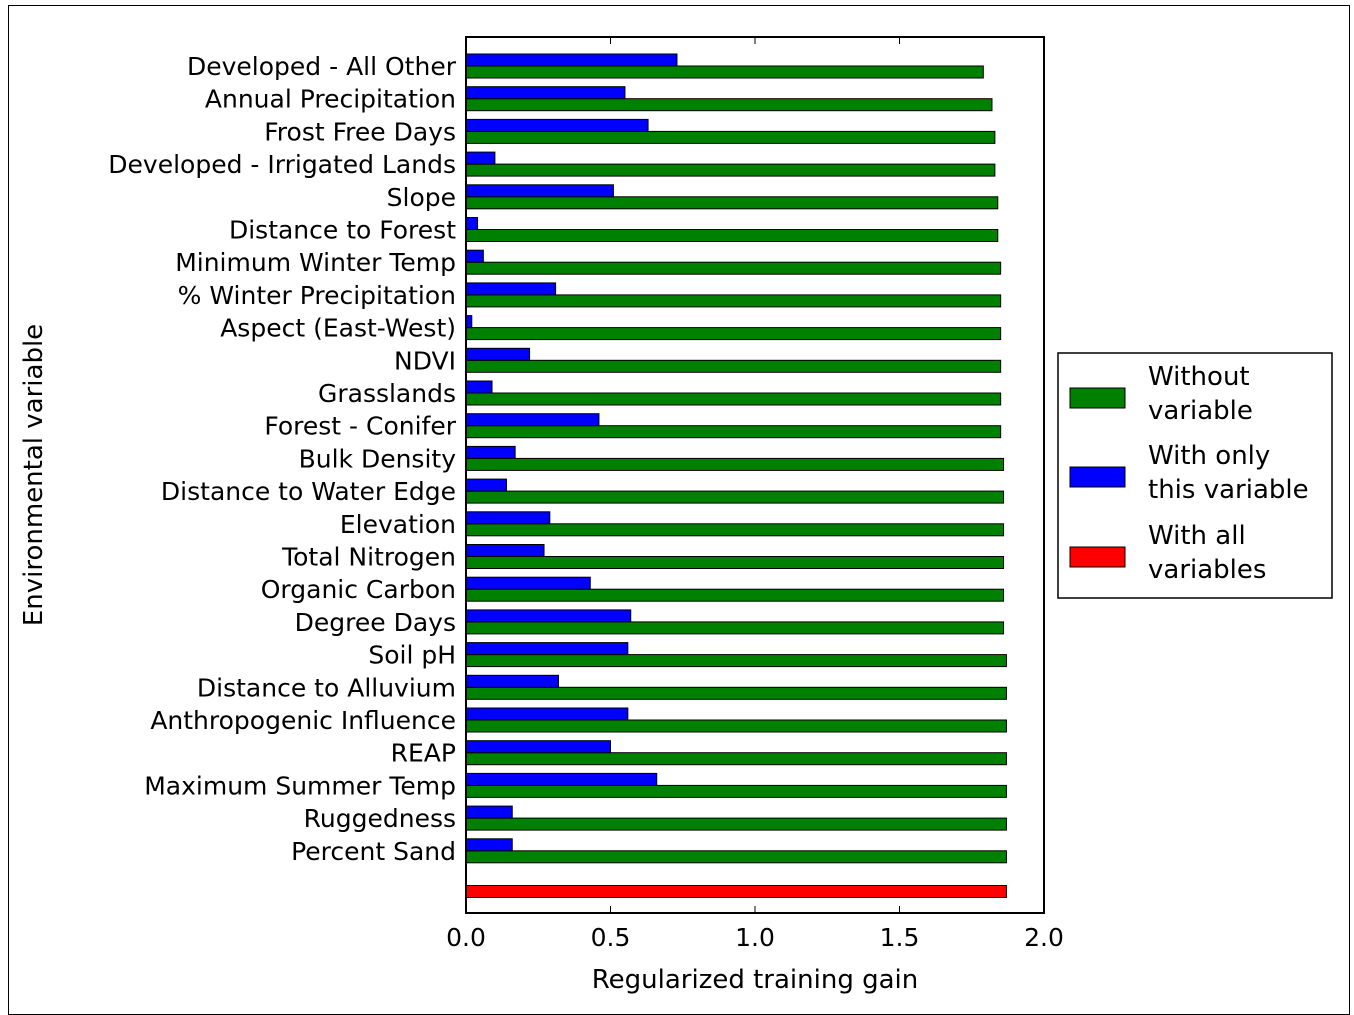 The image size is (1354, 1015). What do you see at coordinates (425, 360) in the screenshot?
I see `y-tick-label: NDVI` at bounding box center [425, 360].